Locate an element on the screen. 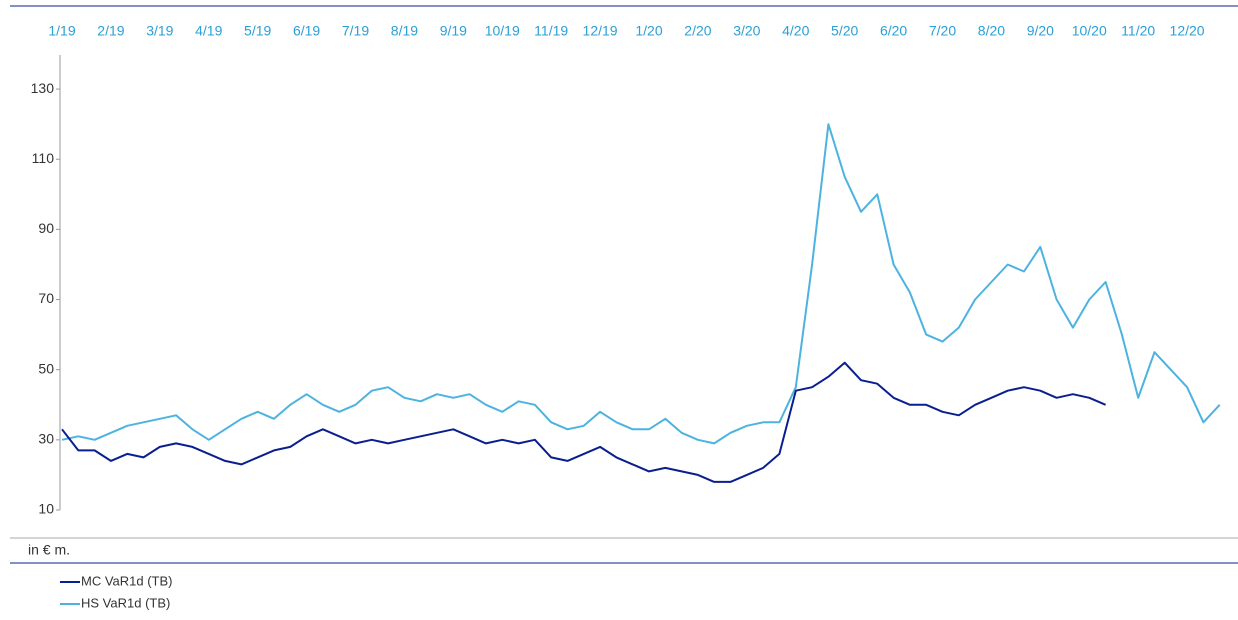 Image resolution: width=1238 pixels, height=620 pixels. x-tick-label: 9/19 is located at coordinates (453, 31).